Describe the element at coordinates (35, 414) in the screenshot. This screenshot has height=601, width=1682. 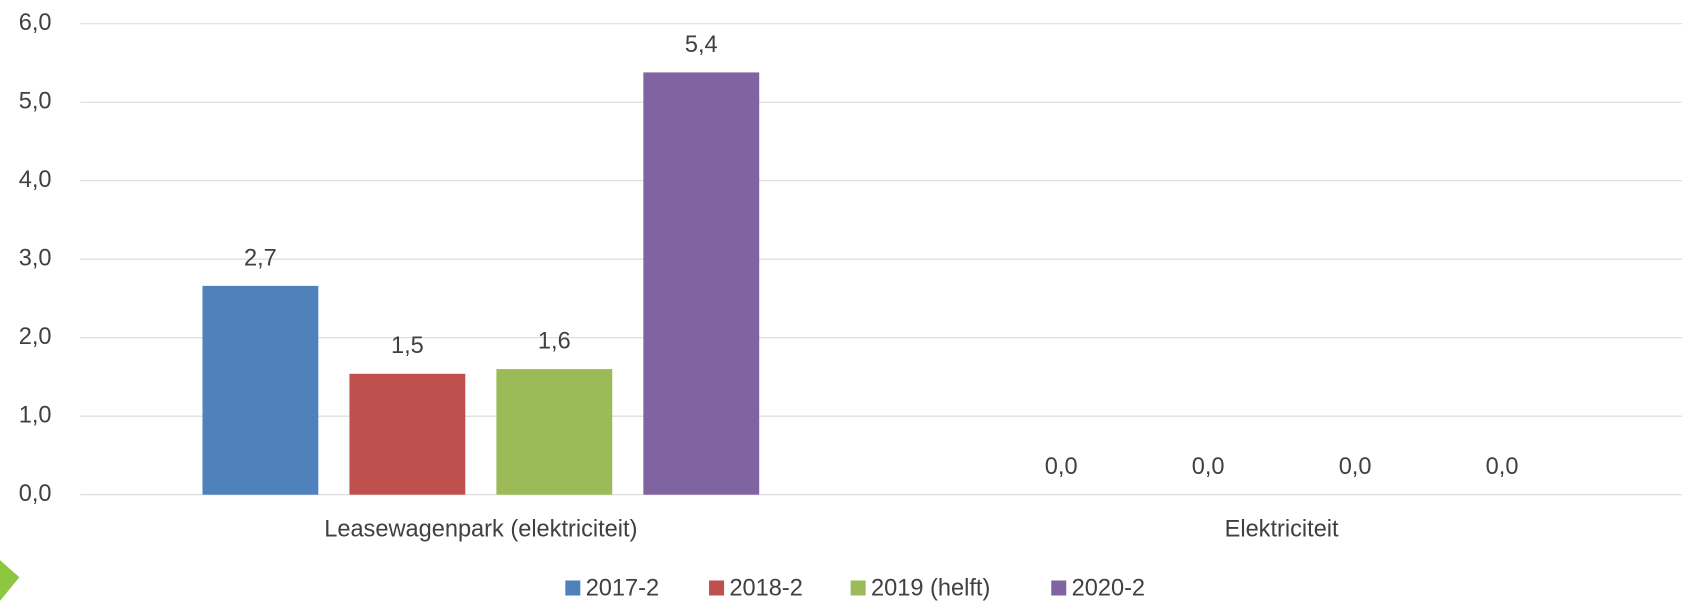
I see `y-tick-label: 1,0` at that location.